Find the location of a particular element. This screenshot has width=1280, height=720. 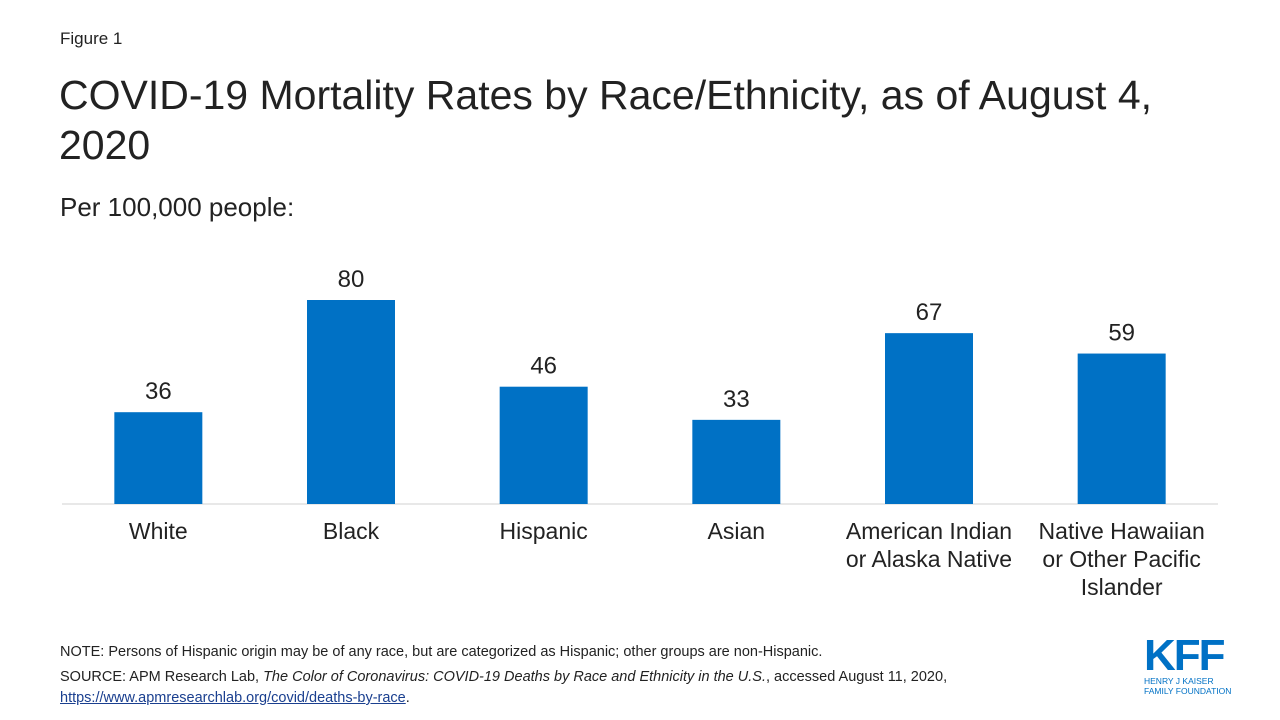

x-tick-label: Hispanic is located at coordinates (543, 531).